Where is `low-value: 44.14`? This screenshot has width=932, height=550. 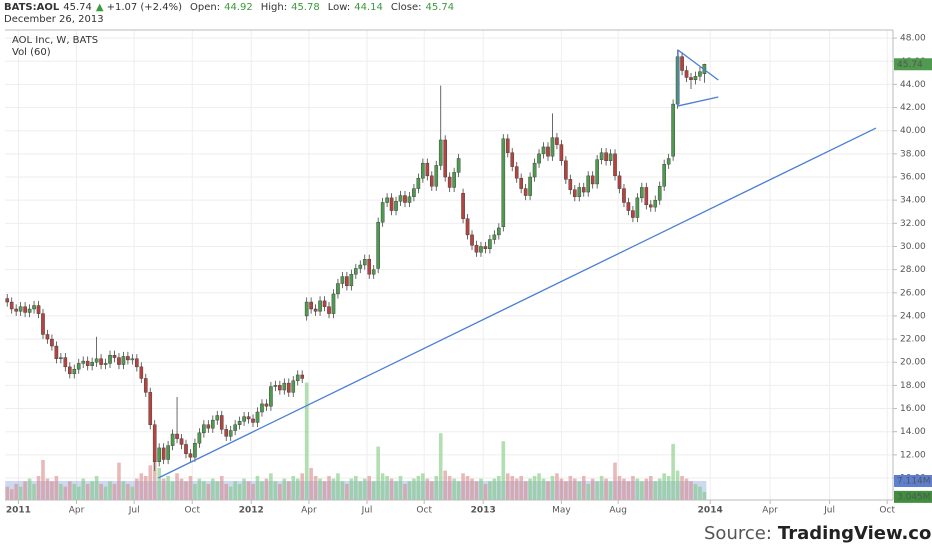 low-value: 44.14 is located at coordinates (368, 7).